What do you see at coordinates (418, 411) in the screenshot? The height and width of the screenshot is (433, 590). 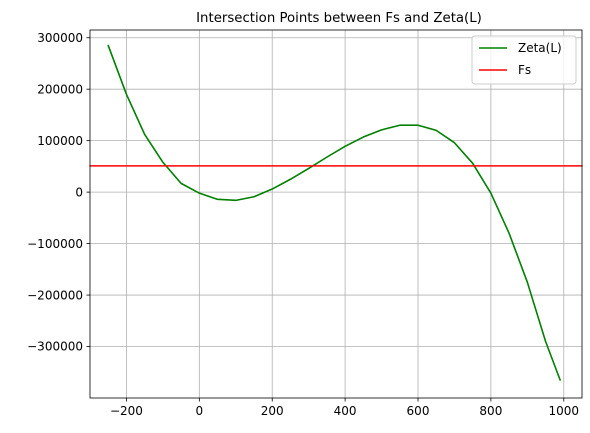 I see `x-tick-label: 600` at bounding box center [418, 411].